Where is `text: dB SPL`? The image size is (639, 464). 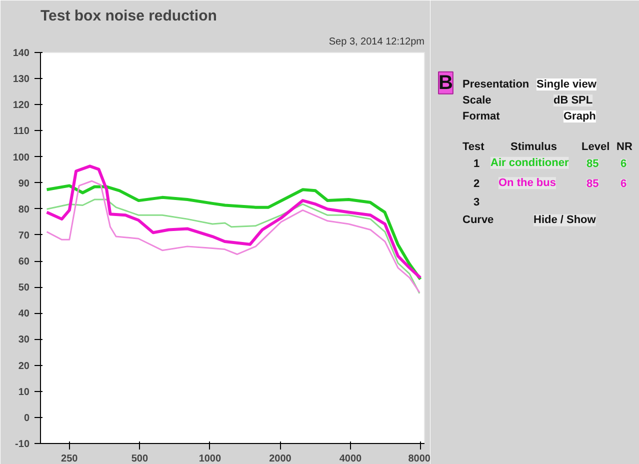
text: dB SPL is located at coordinates (573, 100).